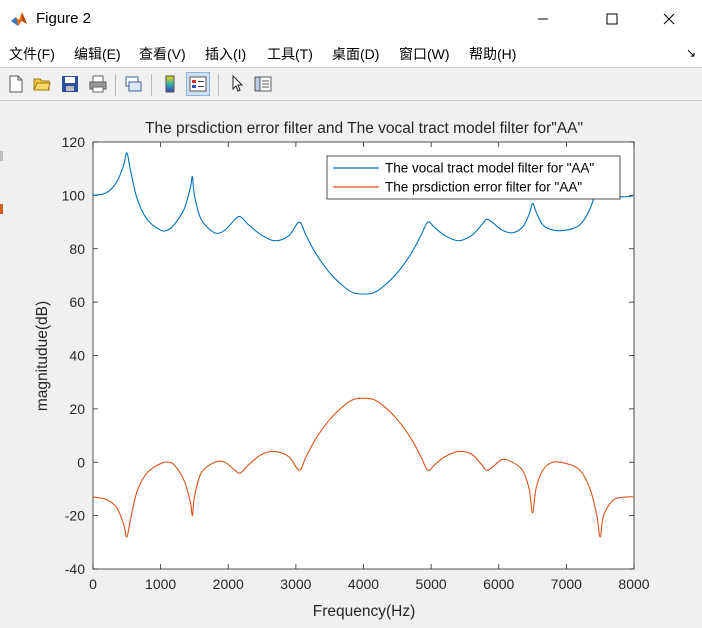 This screenshot has height=628, width=702. Describe the element at coordinates (97, 54) in the screenshot. I see `menu-edit: 编辑(E)` at that location.